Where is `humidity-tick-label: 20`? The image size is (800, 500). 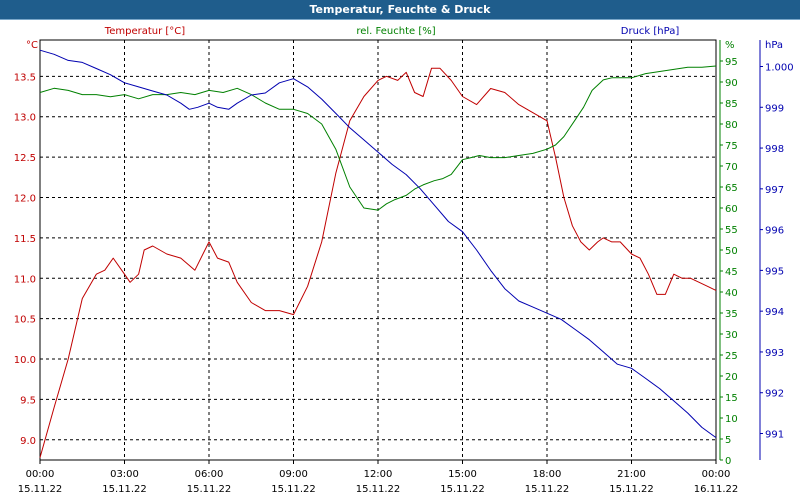
humidity-tick-label: 20 is located at coordinates (731, 377).